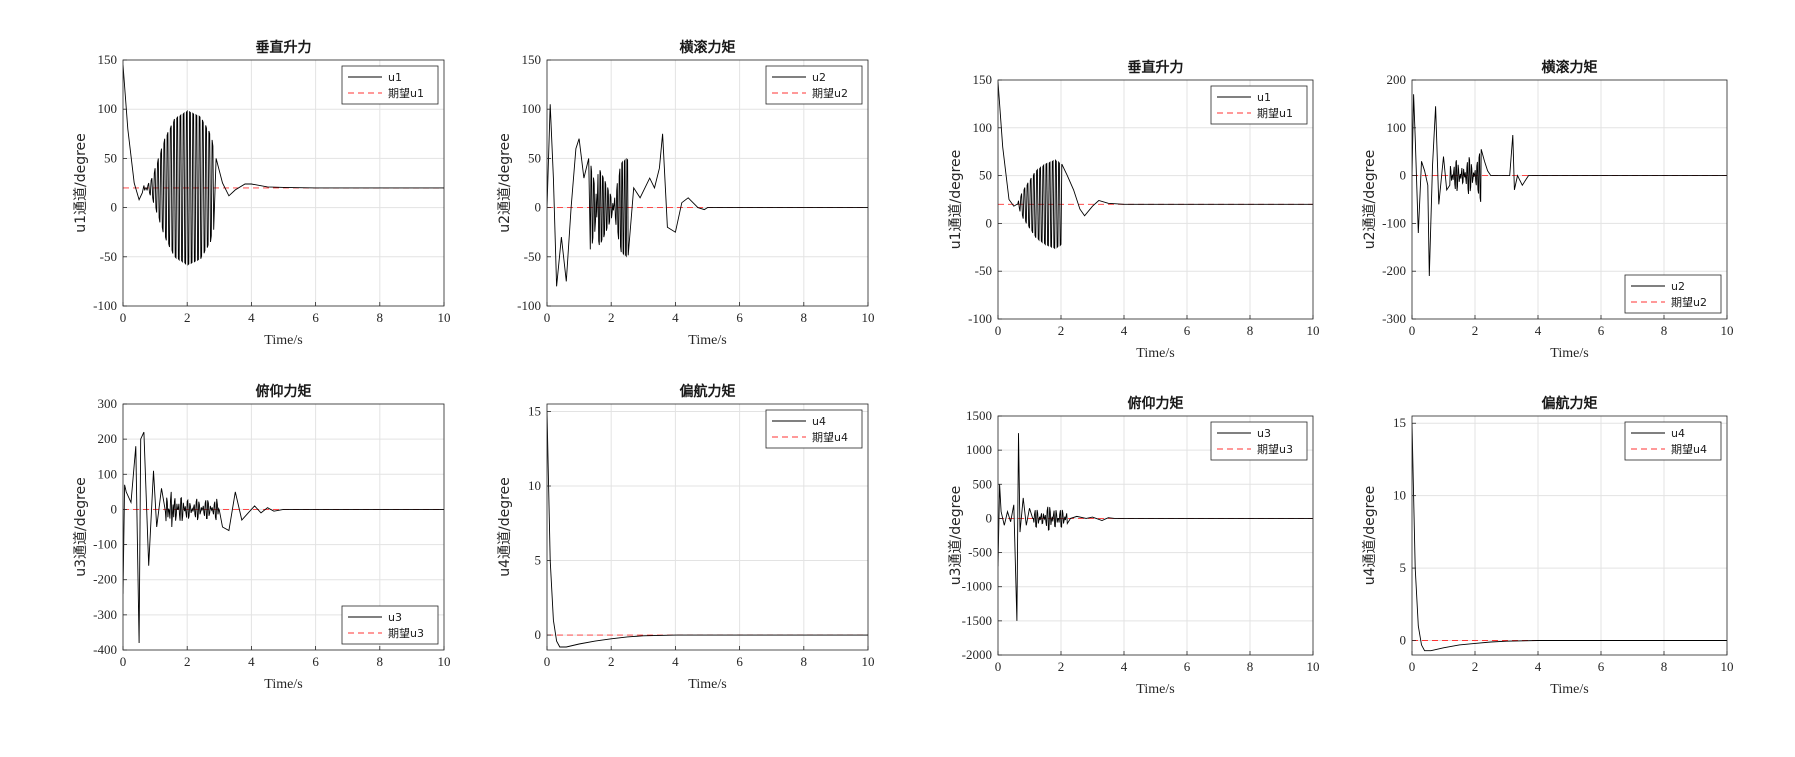  Describe the element at coordinates (534, 485) in the screenshot. I see `y-tick-label: 10` at that location.